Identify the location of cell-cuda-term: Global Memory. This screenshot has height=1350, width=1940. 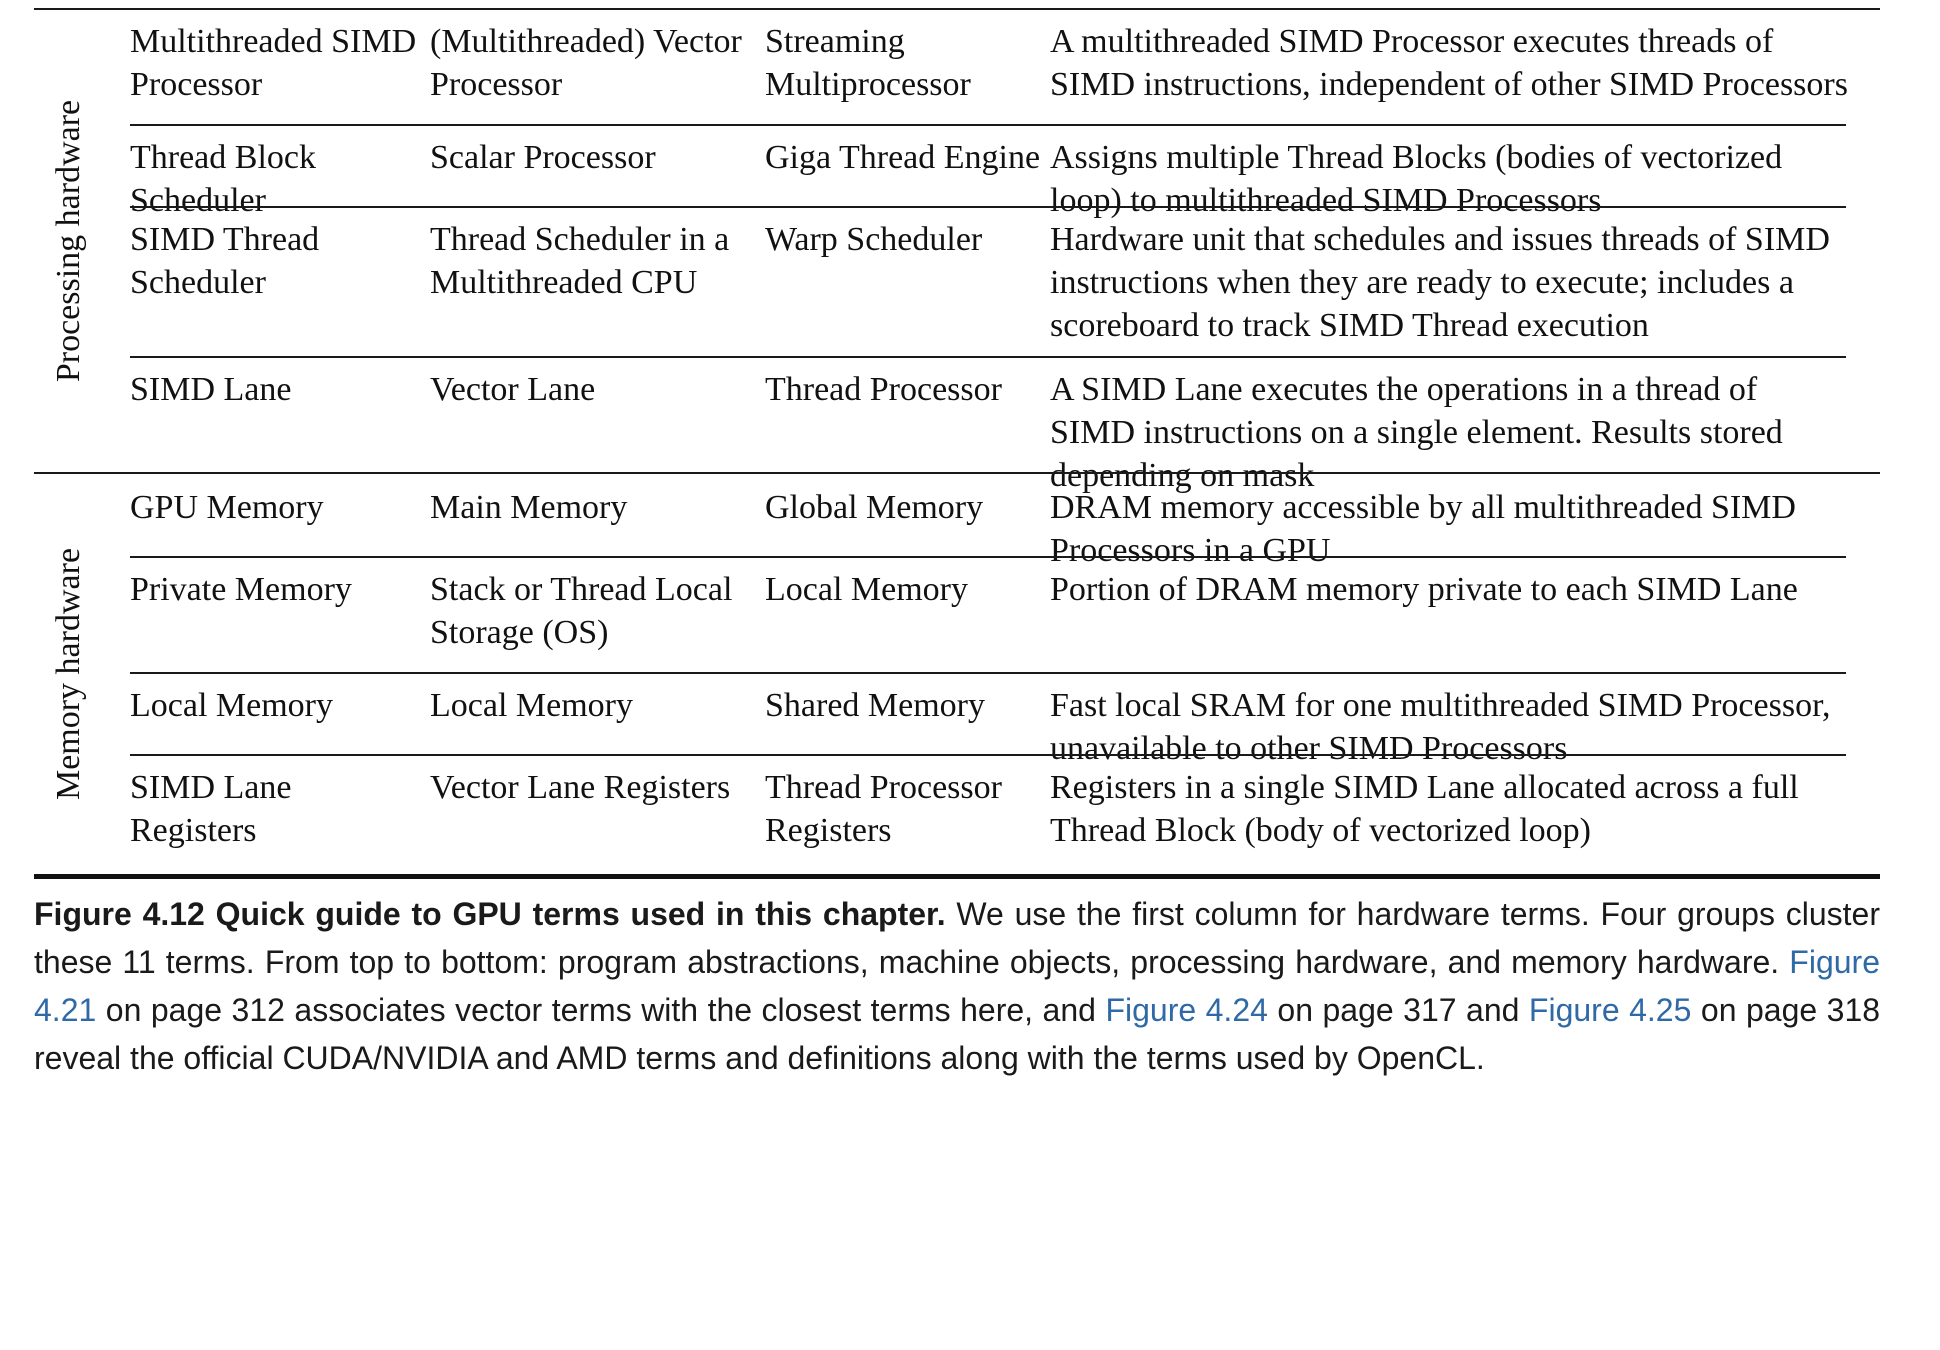
(874, 507).